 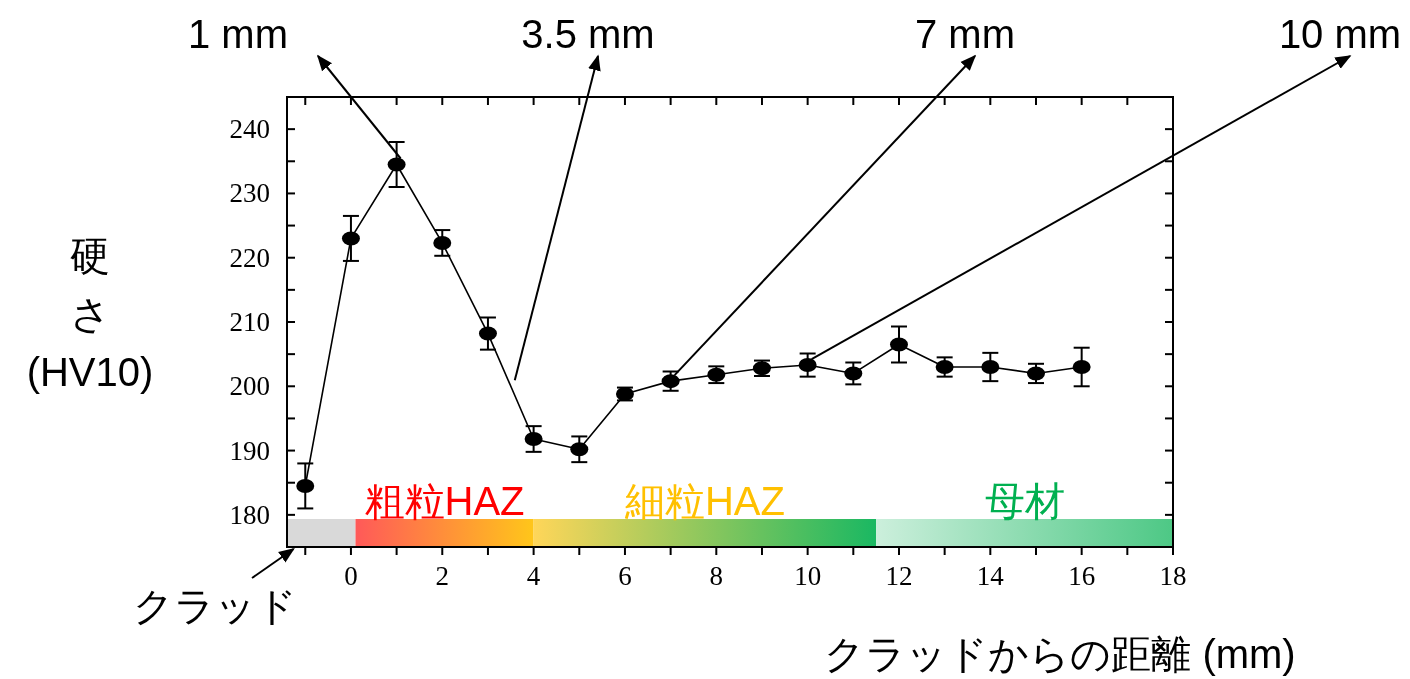 I want to click on annotation: クラッド, so click(x=215, y=606).